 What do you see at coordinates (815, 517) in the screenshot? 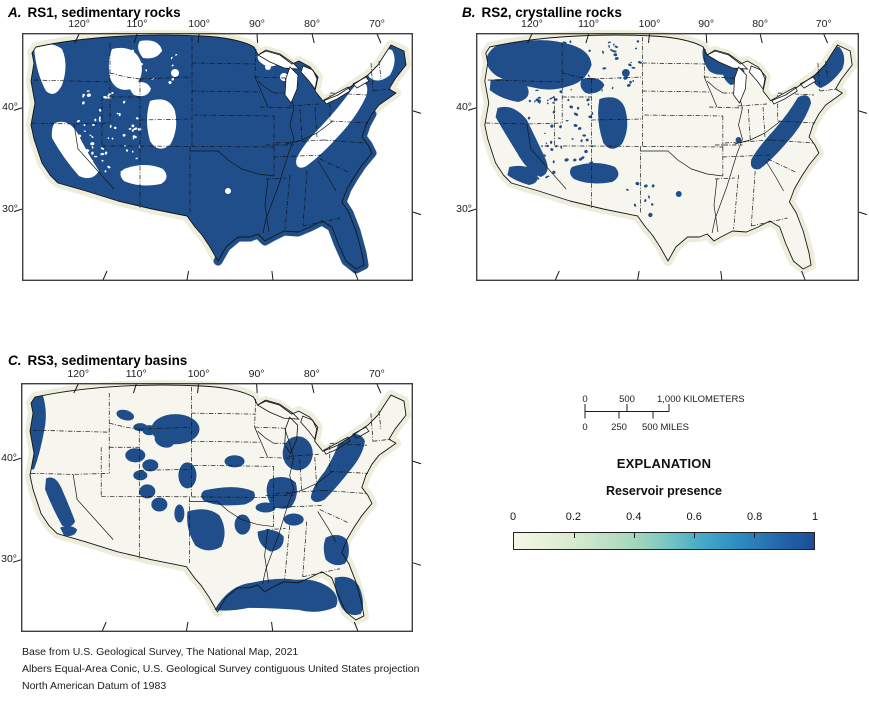
I see `colorbar-tick-label: 1` at bounding box center [815, 517].